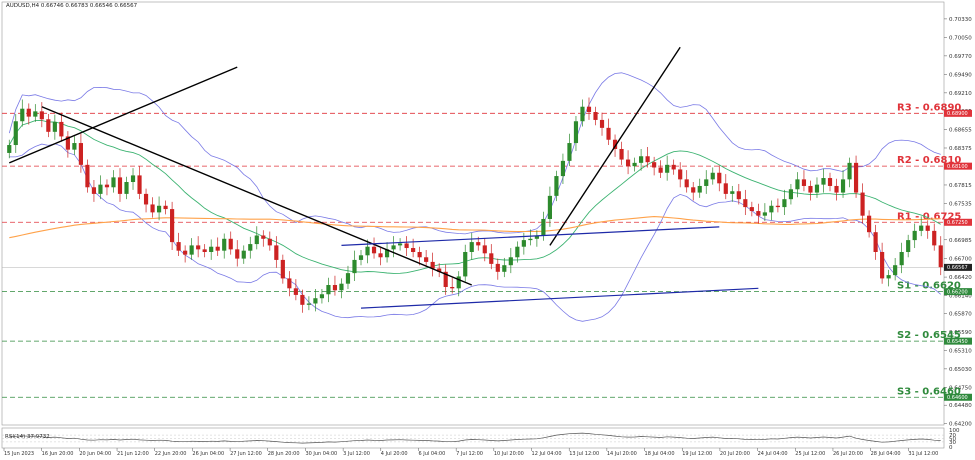 This screenshot has width=975, height=460. Describe the element at coordinates (952, 436) in the screenshot. I see `rsi-tick-label: 70` at that location.